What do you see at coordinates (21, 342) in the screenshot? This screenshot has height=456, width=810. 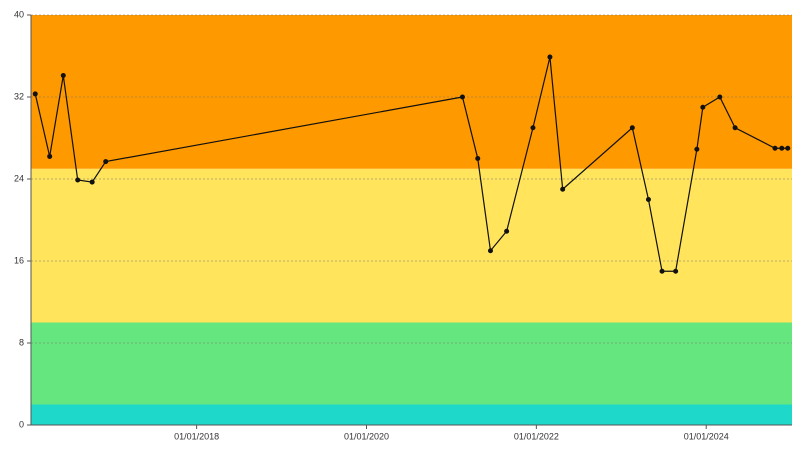 I see `y-tick-label: 8` at bounding box center [21, 342].